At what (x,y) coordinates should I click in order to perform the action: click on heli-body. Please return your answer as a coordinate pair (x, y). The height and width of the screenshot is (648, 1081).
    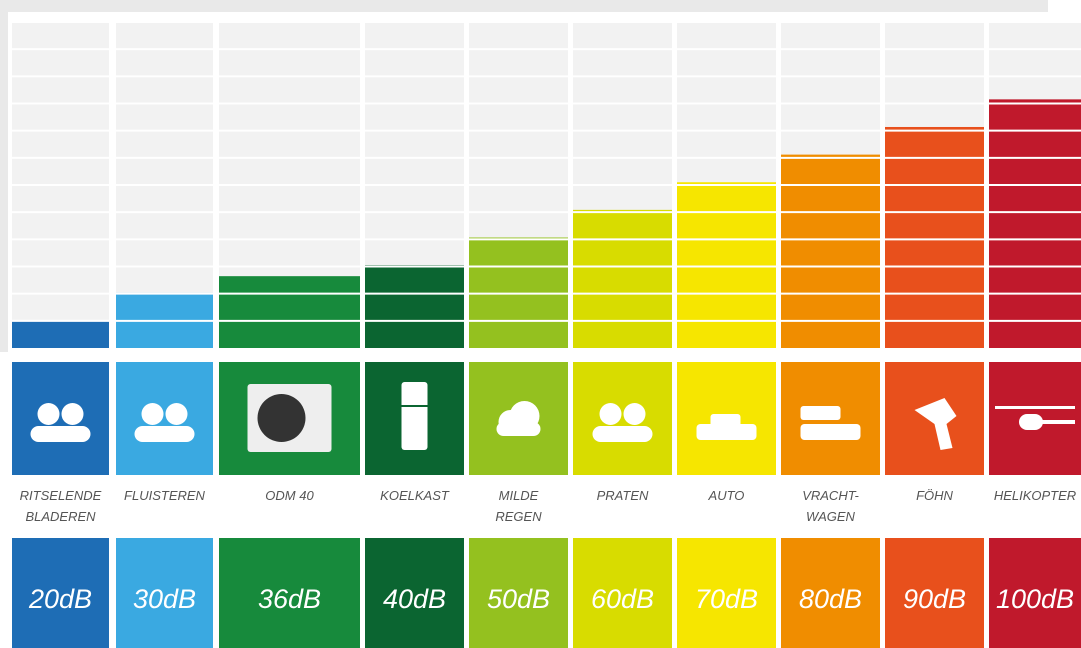
    Looking at the image, I should click on (1031, 422).